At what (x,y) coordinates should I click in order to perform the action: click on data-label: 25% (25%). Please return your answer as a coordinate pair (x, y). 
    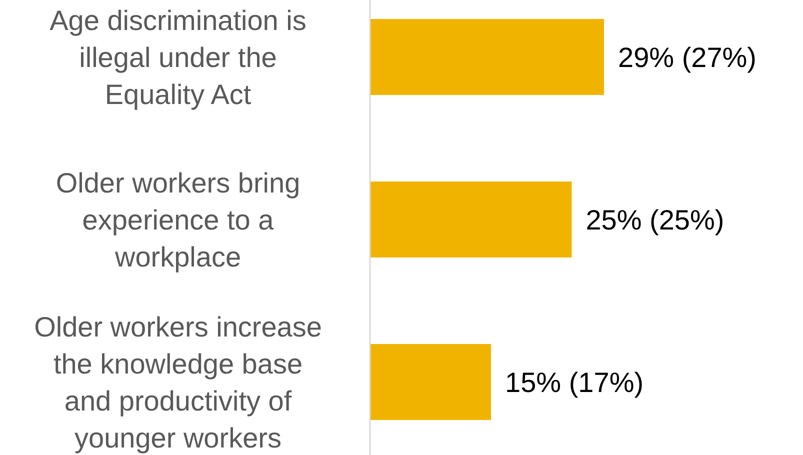
    Looking at the image, I should click on (655, 220).